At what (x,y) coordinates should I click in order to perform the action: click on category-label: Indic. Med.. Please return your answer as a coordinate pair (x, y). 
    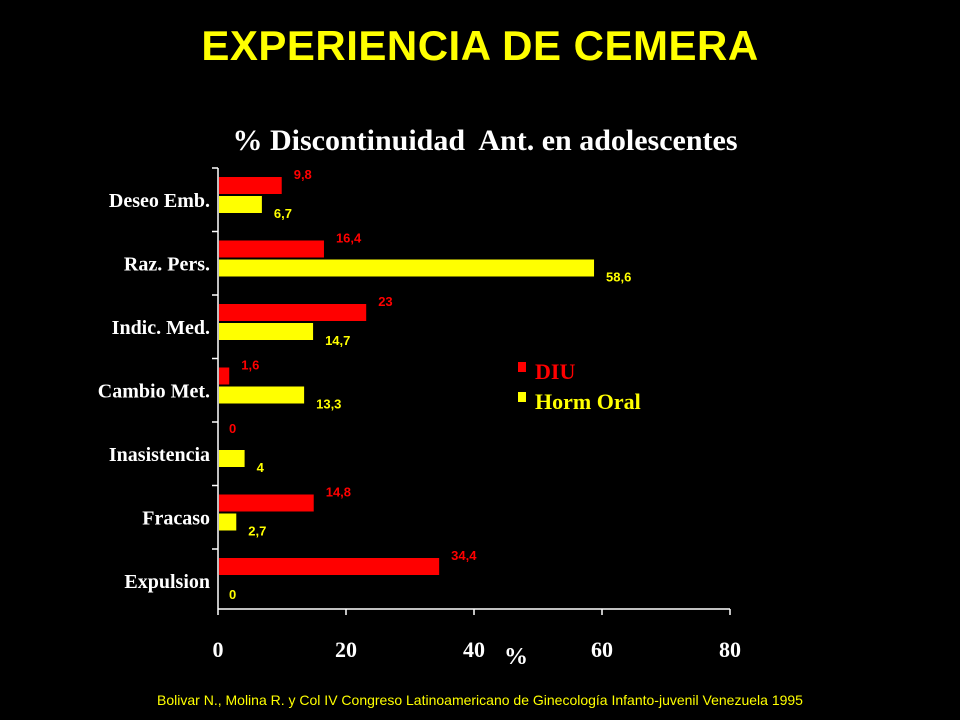
    Looking at the image, I should click on (161, 328).